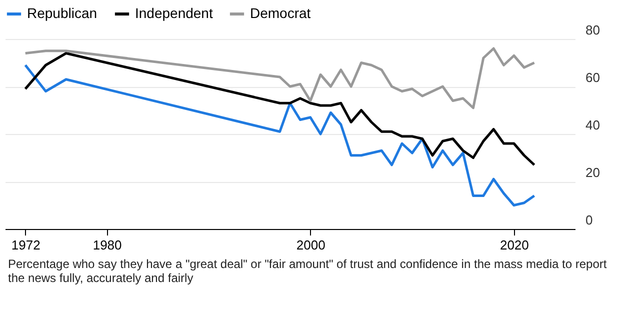  I want to click on text: Percentage who say they have a "great deal" or "fair amount" of trust and confidence in the mass media to report the news fully, accurately and fairly, so click(308, 271).